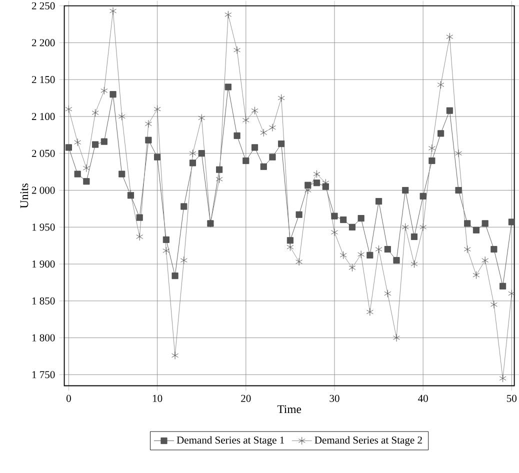 This screenshot has height=473, width=519. Describe the element at coordinates (246, 398) in the screenshot. I see `x-tick-label: 20` at that location.